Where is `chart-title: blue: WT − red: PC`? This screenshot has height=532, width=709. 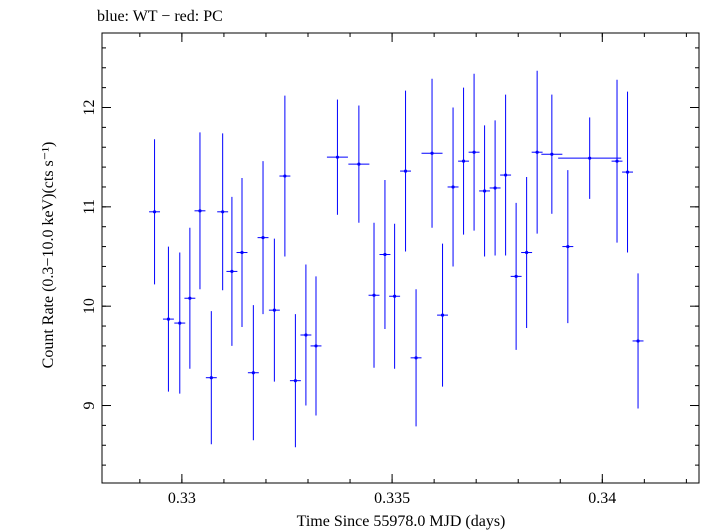 chart-title: blue: WT − red: PC is located at coordinates (160, 16).